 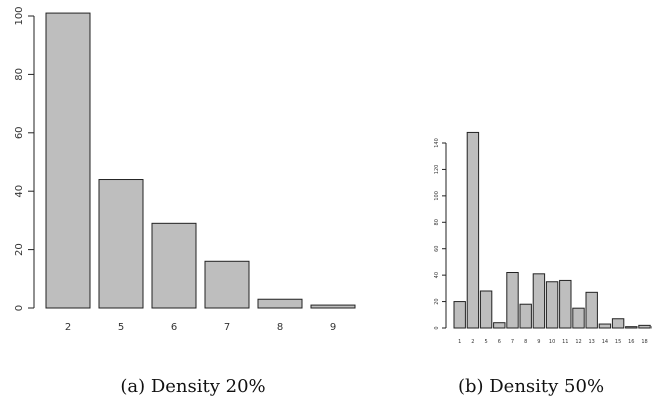 What do you see at coordinates (525, 342) in the screenshot?
I see `chart-b-x-tick-label: 8` at bounding box center [525, 342].